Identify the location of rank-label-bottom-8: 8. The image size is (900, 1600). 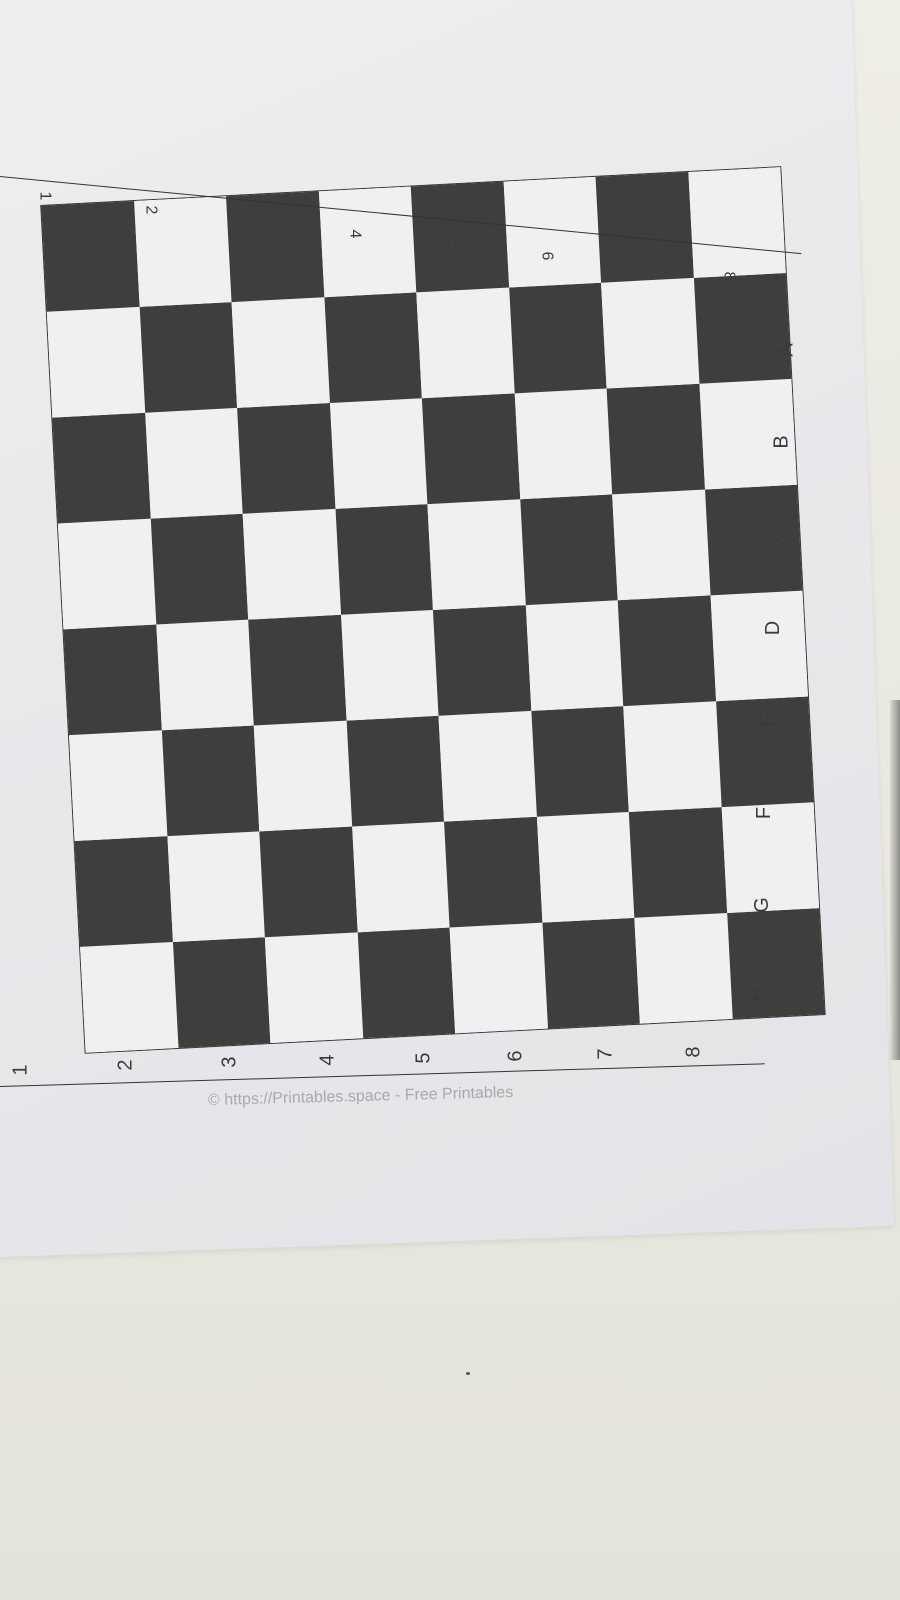
(693, 1052).